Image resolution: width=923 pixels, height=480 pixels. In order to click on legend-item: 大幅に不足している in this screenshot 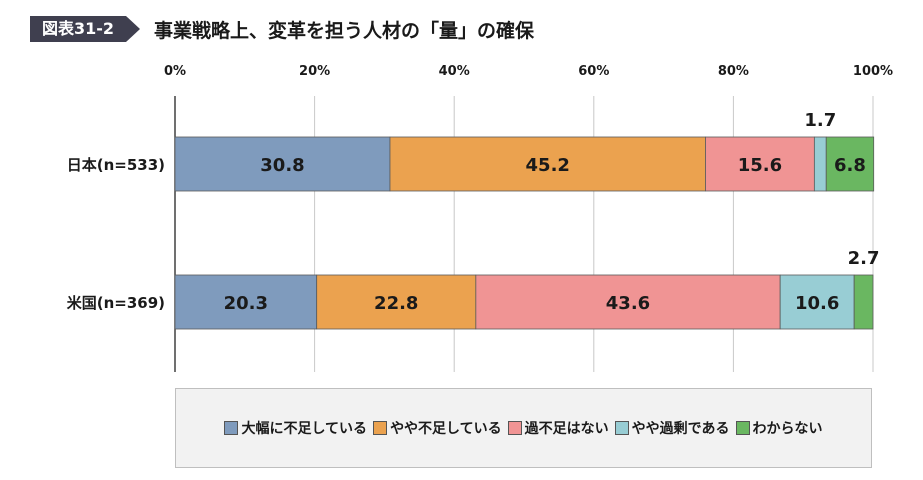, I will do `click(295, 428)`.